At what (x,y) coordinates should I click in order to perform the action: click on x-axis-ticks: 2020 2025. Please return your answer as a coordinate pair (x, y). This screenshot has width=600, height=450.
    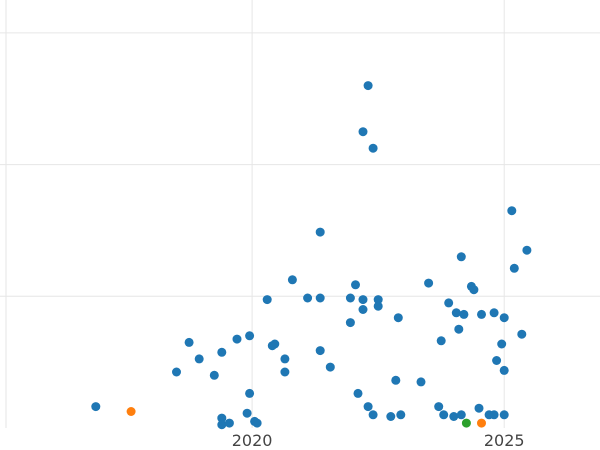
    Looking at the image, I should click on (378, 440).